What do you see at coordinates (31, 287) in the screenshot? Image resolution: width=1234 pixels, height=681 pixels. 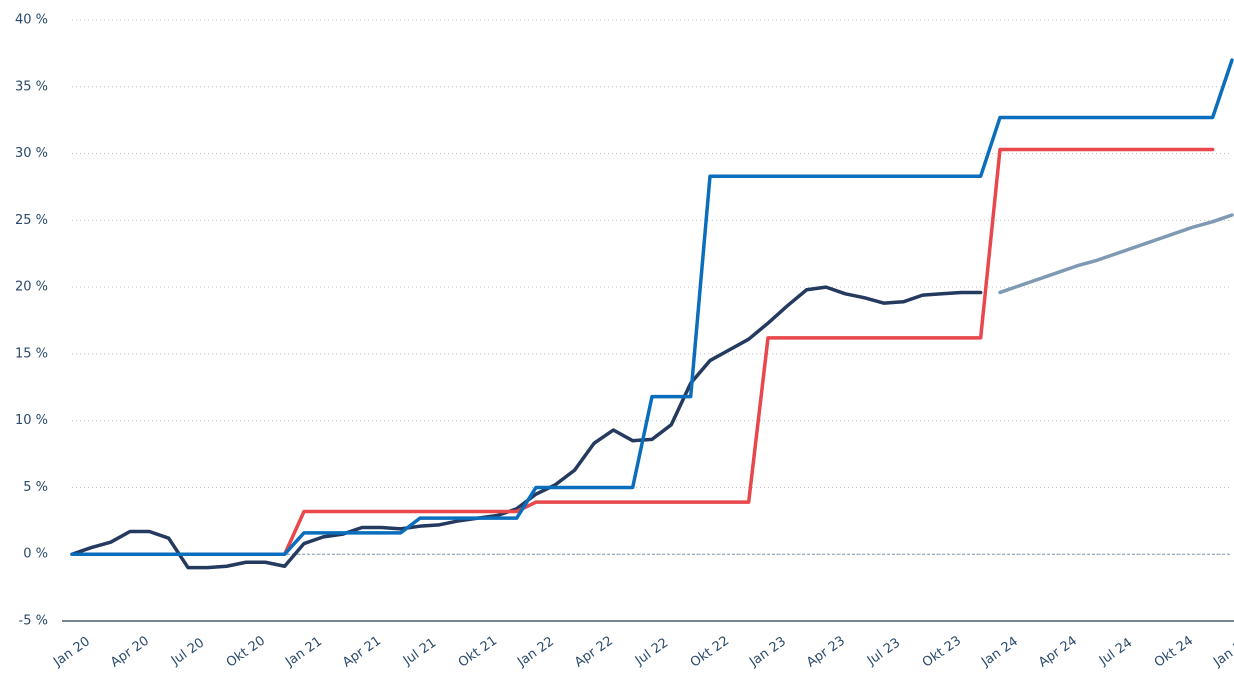 I see `y-tick-label: 20 %` at bounding box center [31, 287].